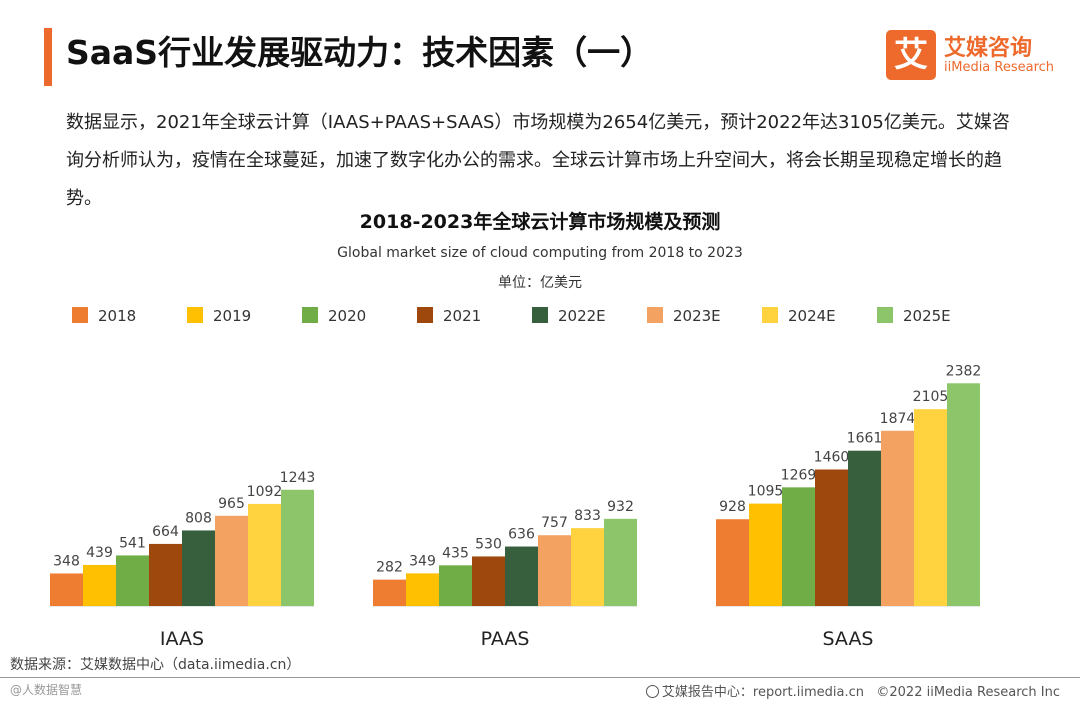 The width and height of the screenshot is (1080, 701). Describe the element at coordinates (155, 665) in the screenshot. I see `data-source: 数据来源：艾媒数据中心（data.iimedia.cn）` at that location.